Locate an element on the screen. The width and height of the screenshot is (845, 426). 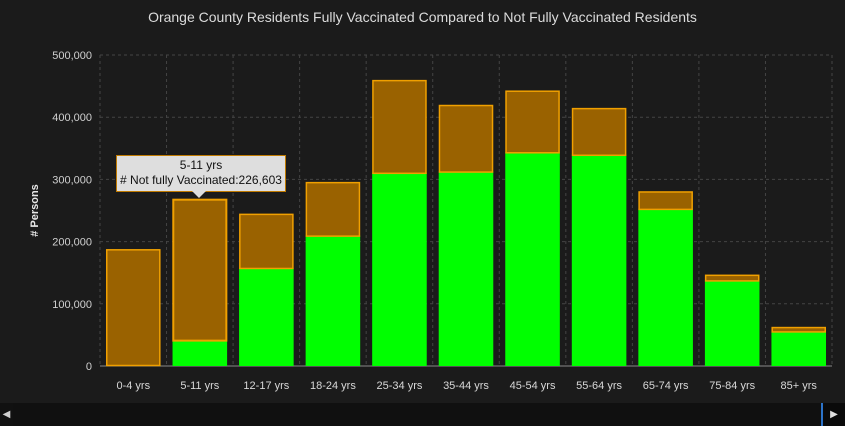
x-tick-label: 25-34 yrs is located at coordinates (400, 386).